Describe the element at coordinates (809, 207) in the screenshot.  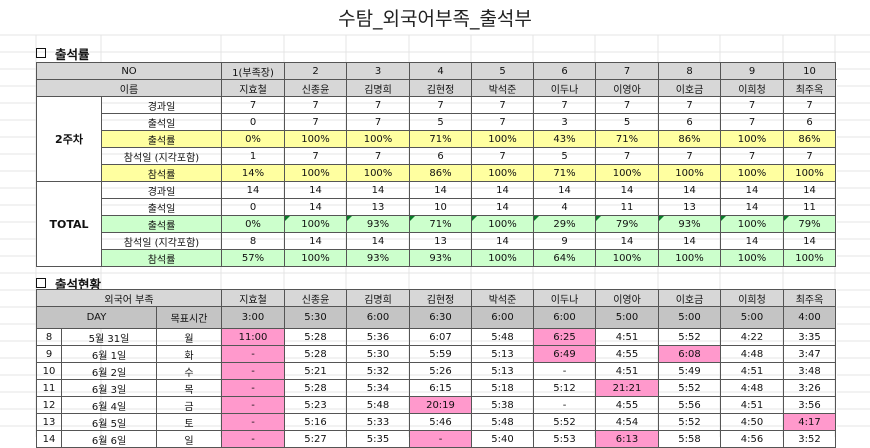
I see `data-cell: 11` at that location.